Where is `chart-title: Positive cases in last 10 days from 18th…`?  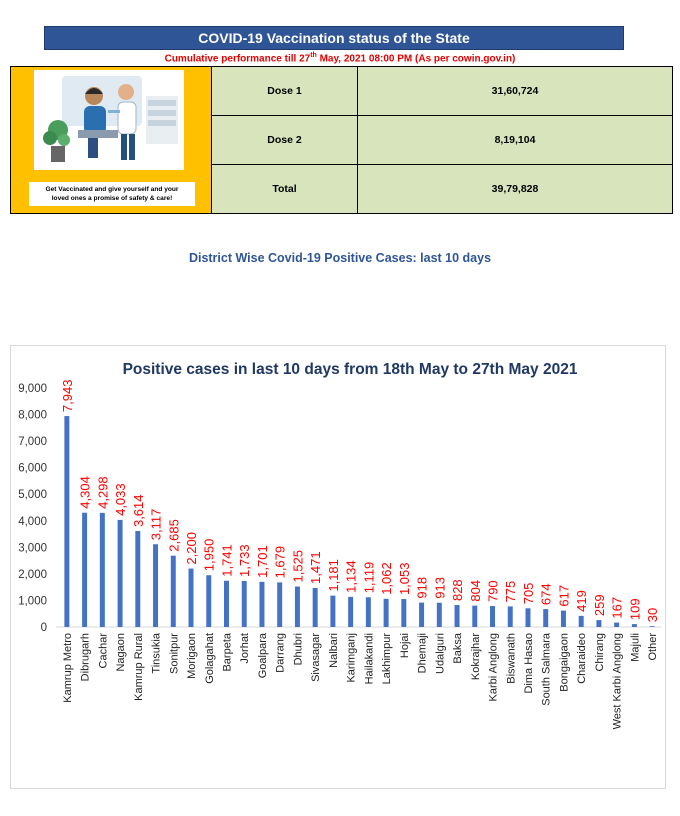 chart-title: Positive cases in last 10 days from 18th… is located at coordinates (350, 369).